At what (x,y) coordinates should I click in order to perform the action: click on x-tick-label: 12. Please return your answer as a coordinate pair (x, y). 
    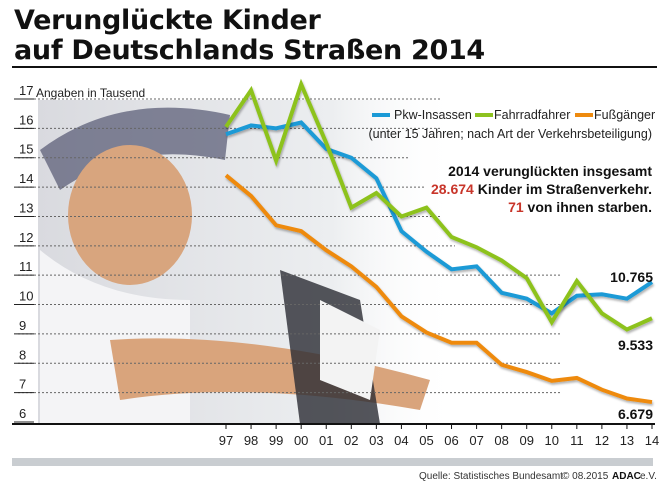
    Looking at the image, I should click on (602, 440).